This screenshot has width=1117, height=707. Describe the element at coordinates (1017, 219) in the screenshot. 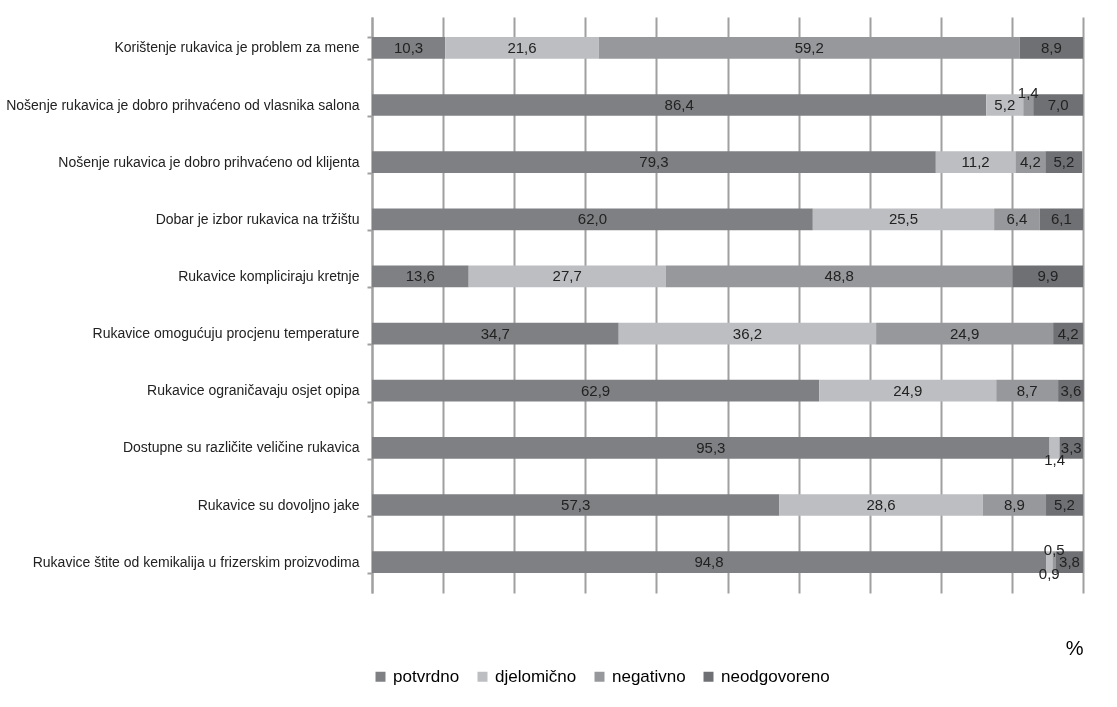

I see `data-label: 6,4` at that location.